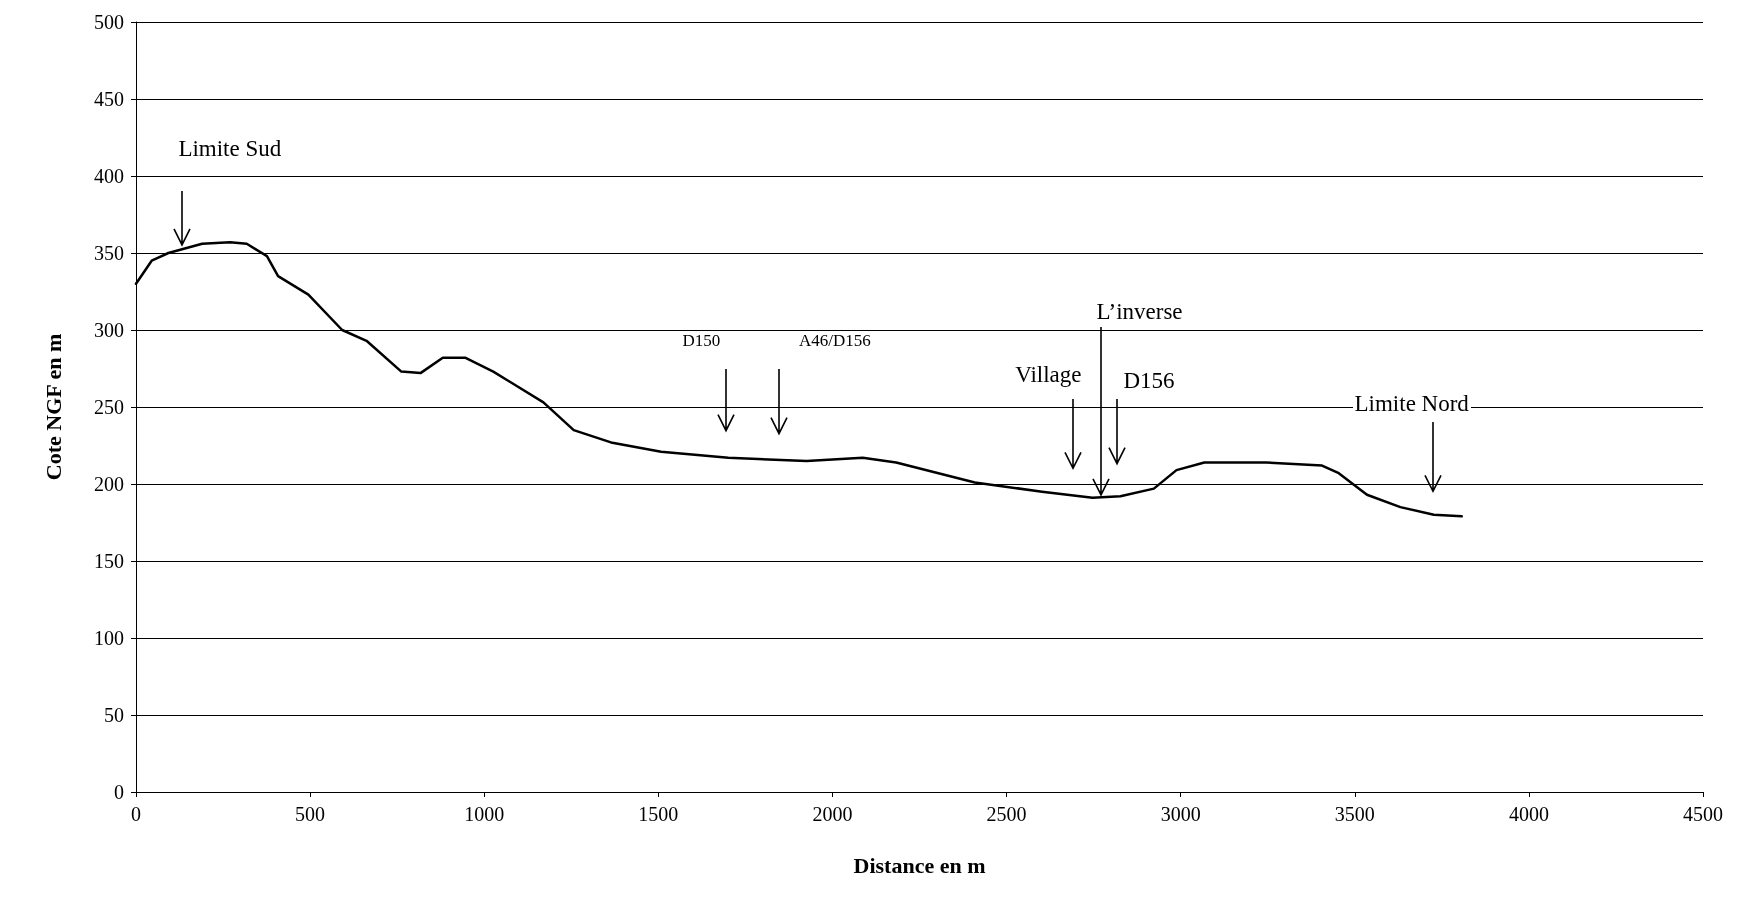  What do you see at coordinates (109, 176) in the screenshot?
I see `y-tick-label: 400` at bounding box center [109, 176].